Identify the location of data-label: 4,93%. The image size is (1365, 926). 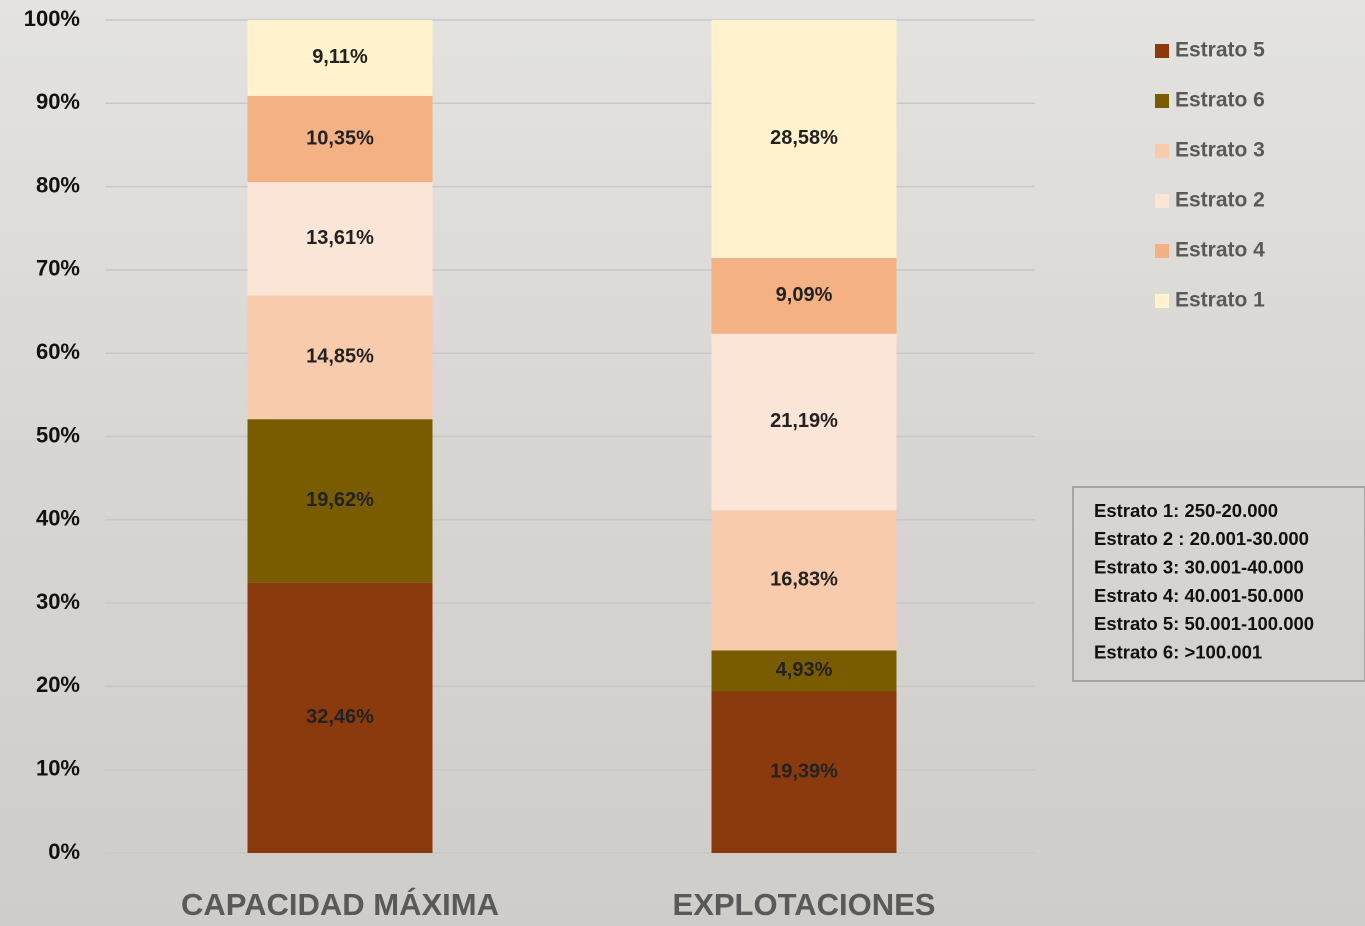
(804, 670).